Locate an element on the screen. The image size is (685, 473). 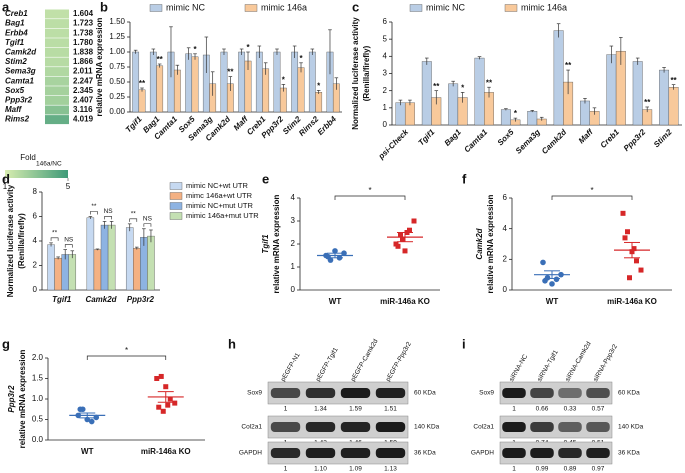
band-quantification: 0.57 is located at coordinates (598, 409).